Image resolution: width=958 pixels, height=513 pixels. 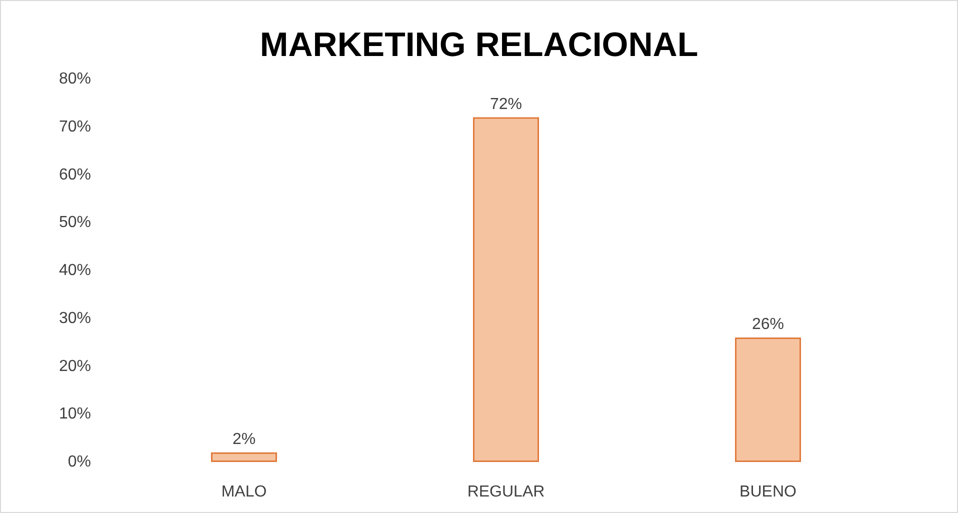 I want to click on y-tick-label: 70%, so click(x=74, y=127).